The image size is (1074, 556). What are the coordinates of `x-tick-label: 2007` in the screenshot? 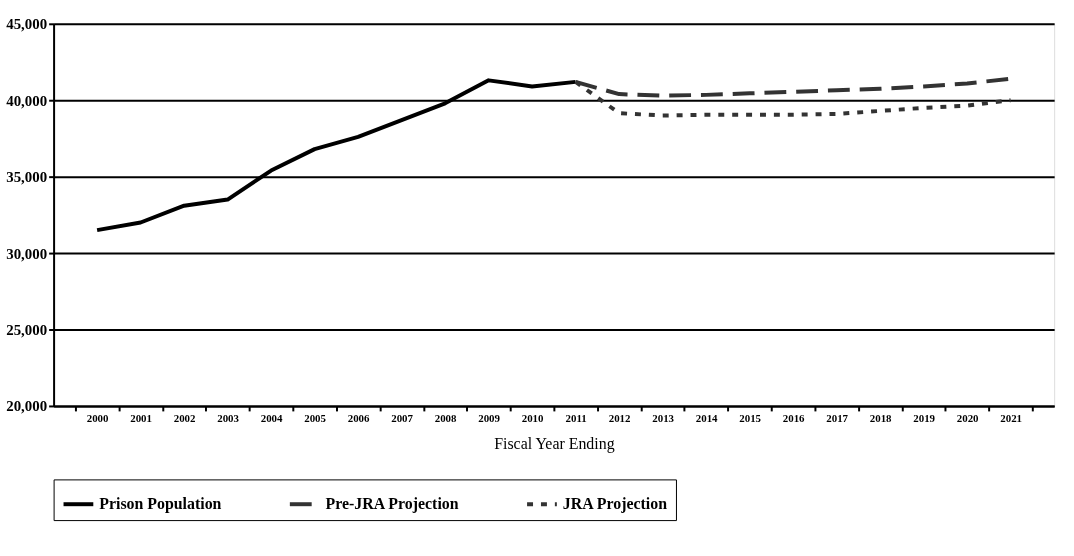 It's located at (402, 418).